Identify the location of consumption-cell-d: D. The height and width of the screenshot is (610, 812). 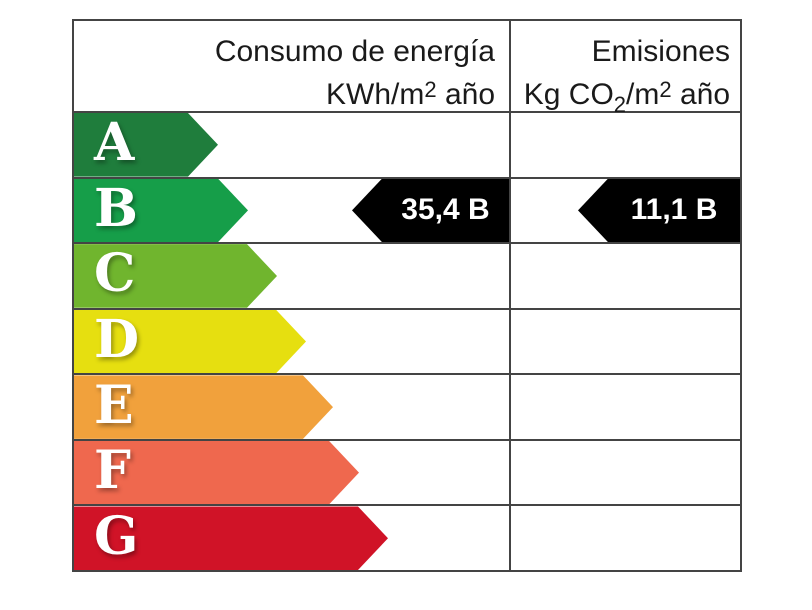
(291, 342).